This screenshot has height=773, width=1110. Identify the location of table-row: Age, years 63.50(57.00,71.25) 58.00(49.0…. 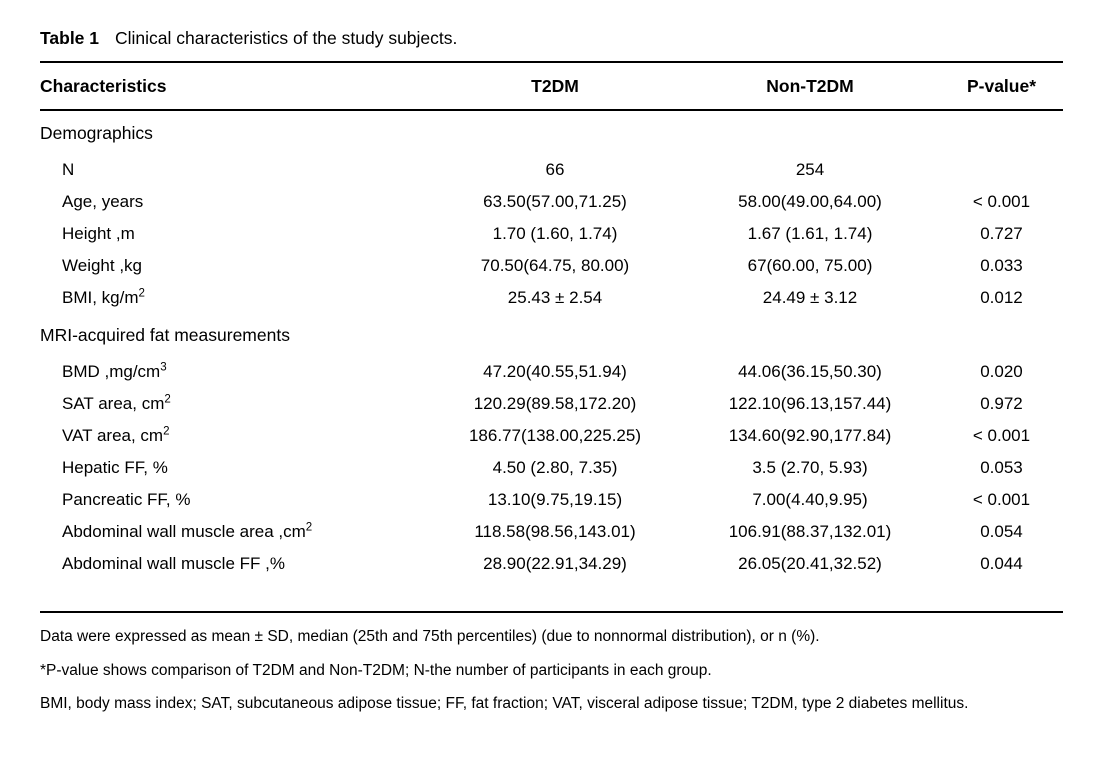
(551, 202).